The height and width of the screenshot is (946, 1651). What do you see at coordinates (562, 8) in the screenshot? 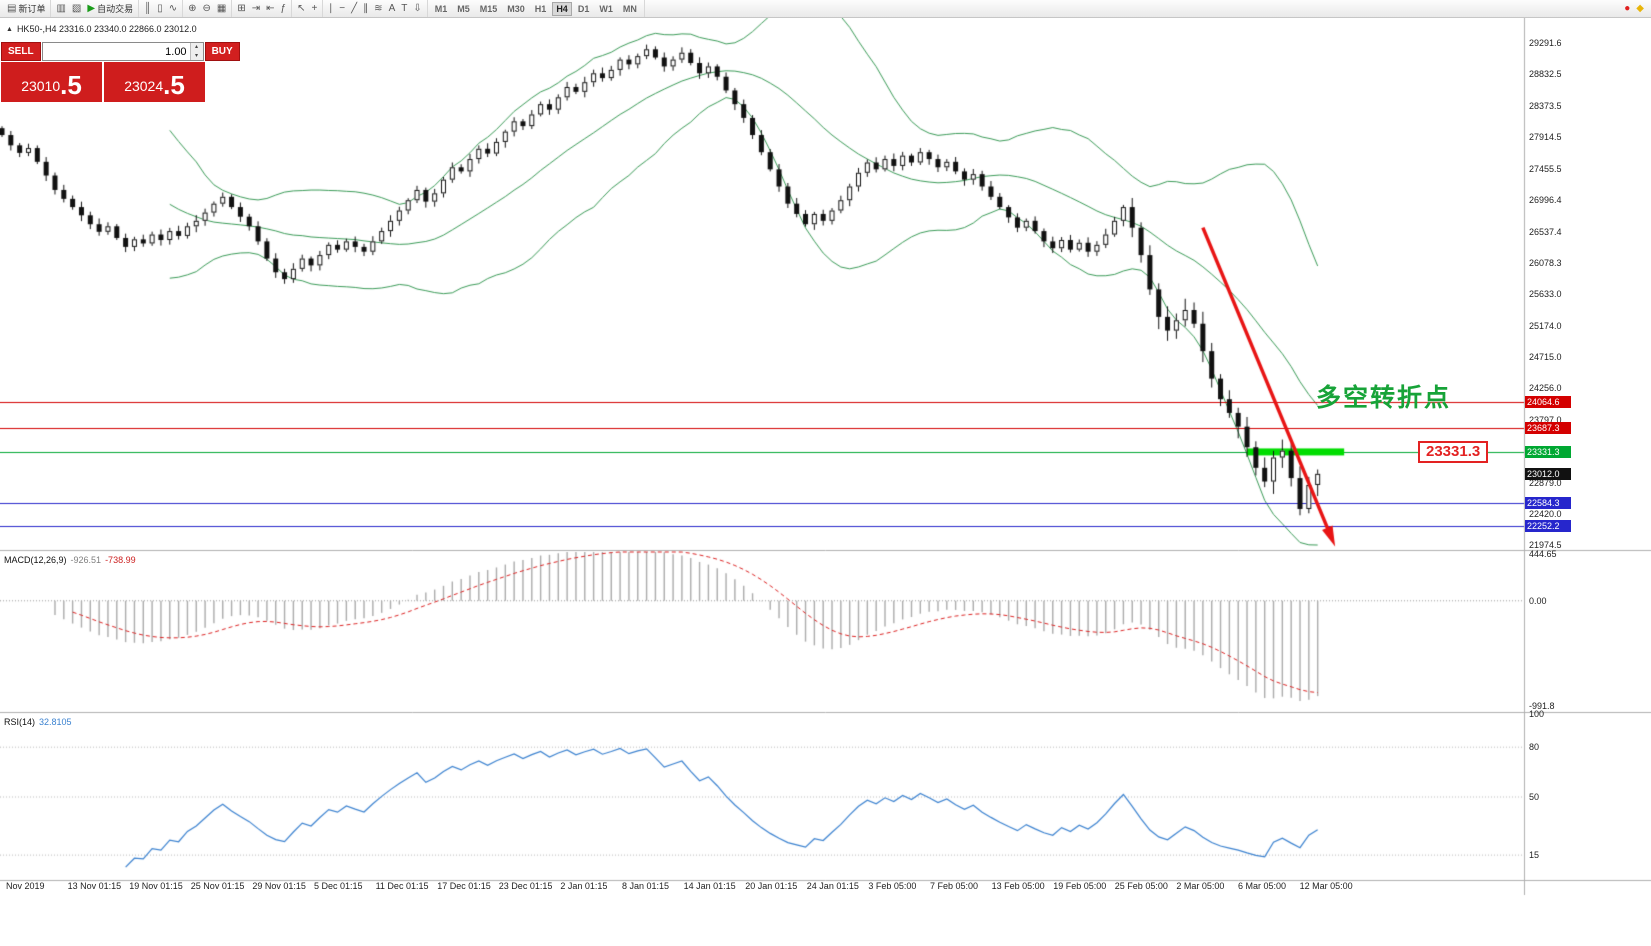
I see `timeframe-h4-button: H4` at bounding box center [562, 8].